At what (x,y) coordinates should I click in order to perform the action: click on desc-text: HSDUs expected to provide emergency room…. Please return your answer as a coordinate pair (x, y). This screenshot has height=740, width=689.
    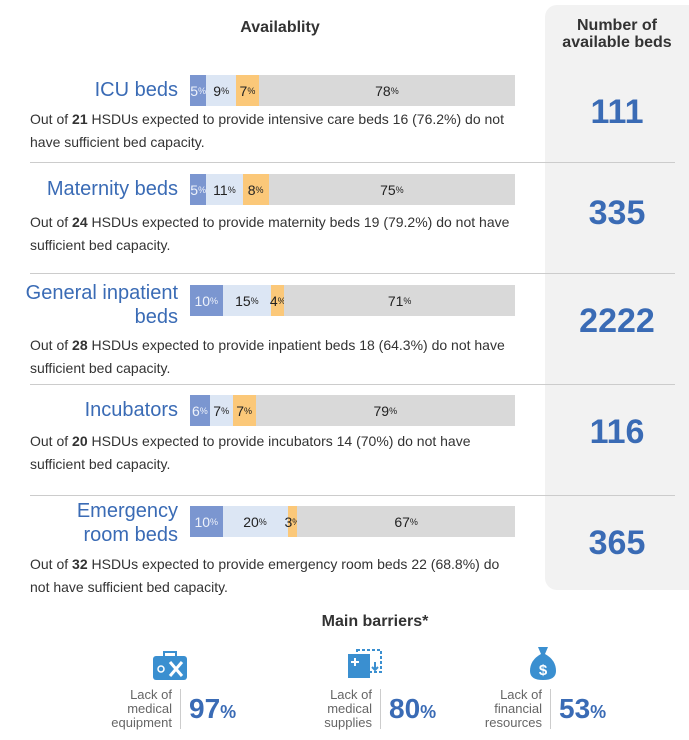
    Looking at the image, I should click on (265, 575).